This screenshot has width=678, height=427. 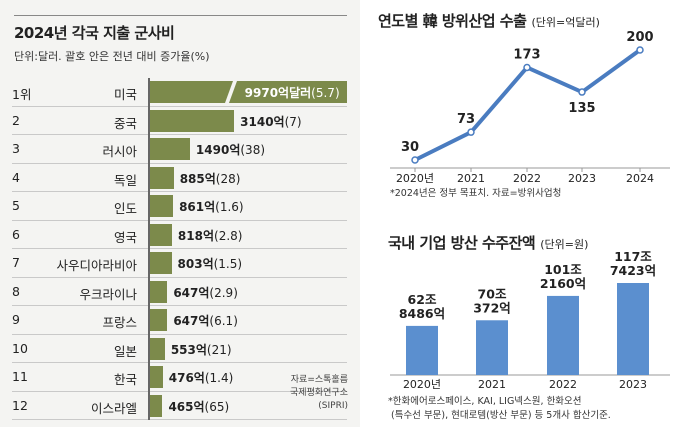 I want to click on data-label: 7423억, so click(x=633, y=270).